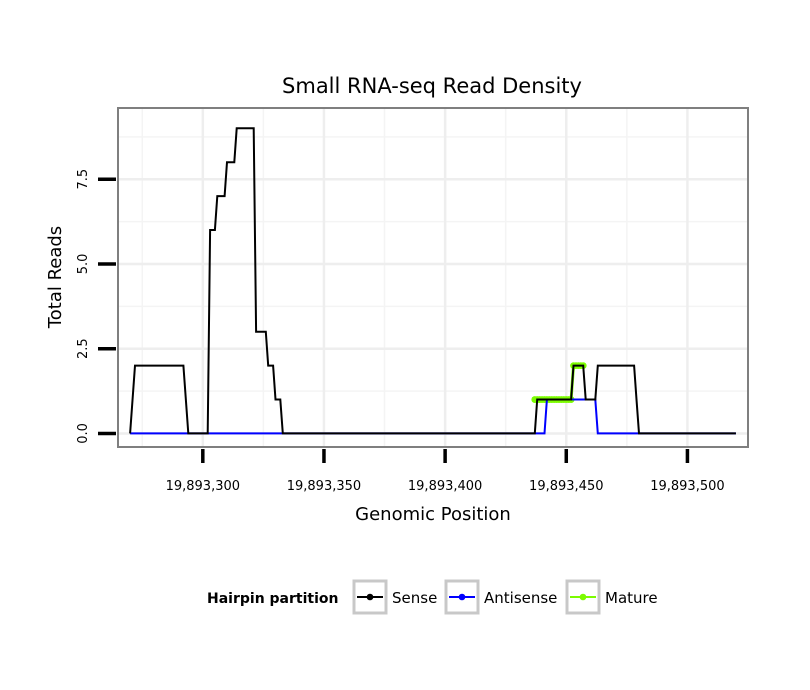 The image size is (810, 690). I want to click on legend-item-mature: Mature, so click(611, 597).